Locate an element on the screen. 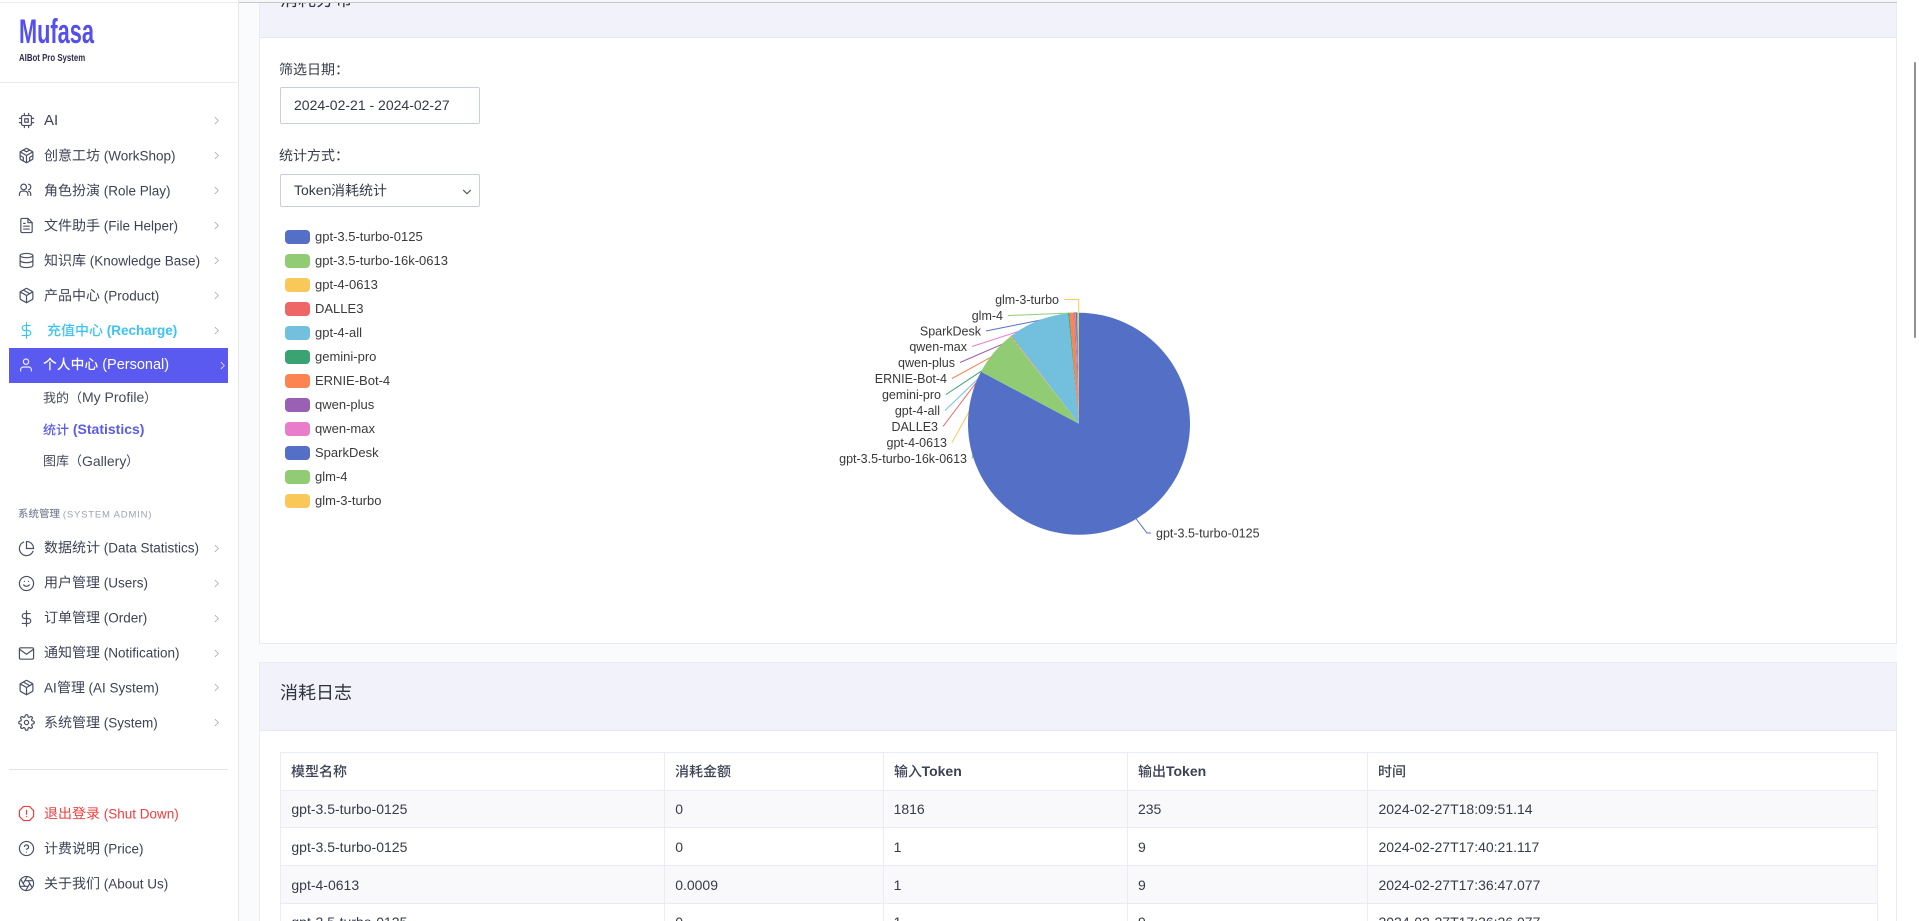 The width and height of the screenshot is (1919, 921). svg-text: gpt-4-all is located at coordinates (917, 411).